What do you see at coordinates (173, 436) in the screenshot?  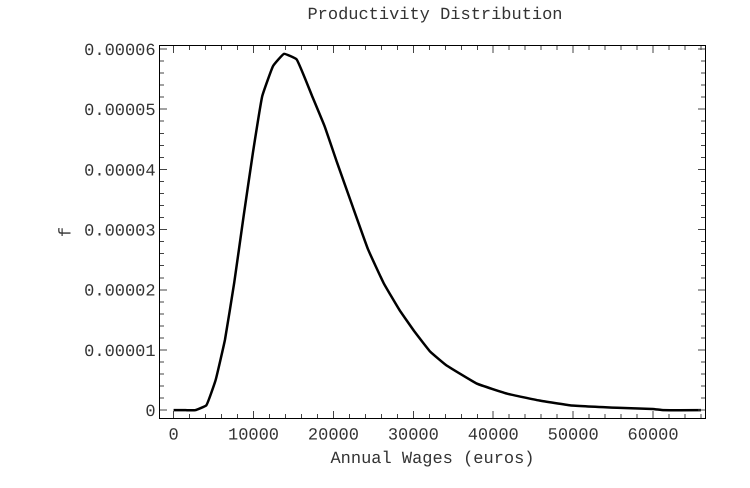 I see `x-tick-label: 0` at bounding box center [173, 436].